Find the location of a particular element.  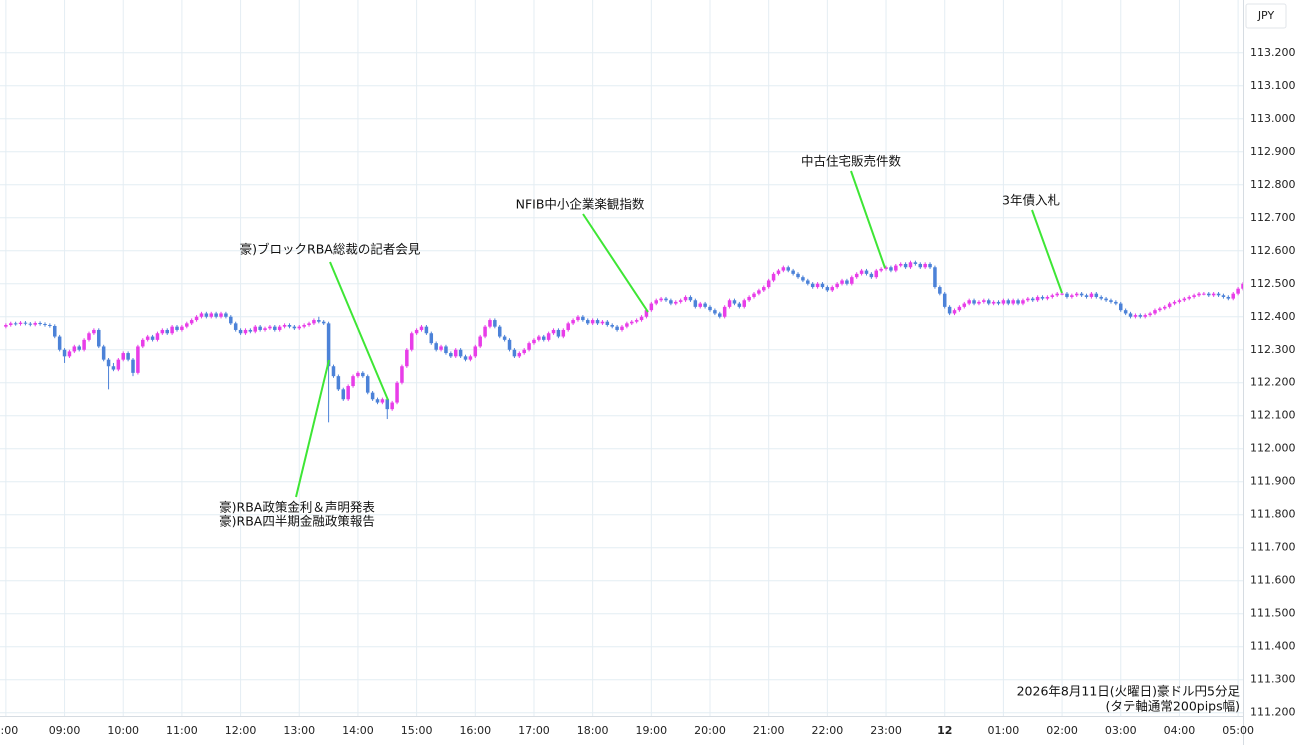

y-tick-label: 111.200 is located at coordinates (1273, 712).